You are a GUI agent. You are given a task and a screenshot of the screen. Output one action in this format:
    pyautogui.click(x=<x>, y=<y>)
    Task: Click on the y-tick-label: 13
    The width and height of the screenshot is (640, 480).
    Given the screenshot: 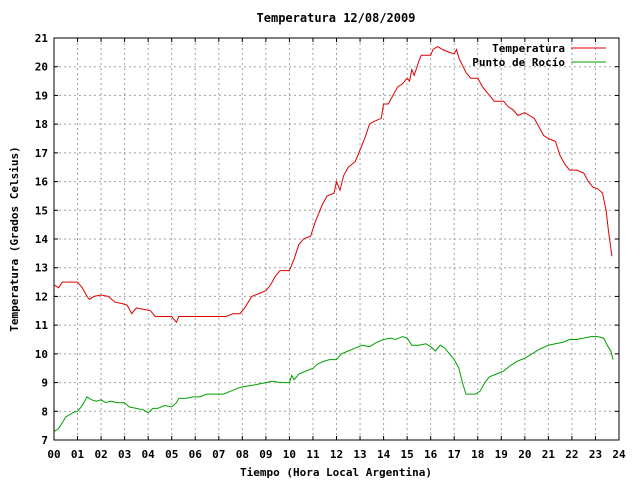 What is the action you would take?
    pyautogui.click(x=41, y=268)
    